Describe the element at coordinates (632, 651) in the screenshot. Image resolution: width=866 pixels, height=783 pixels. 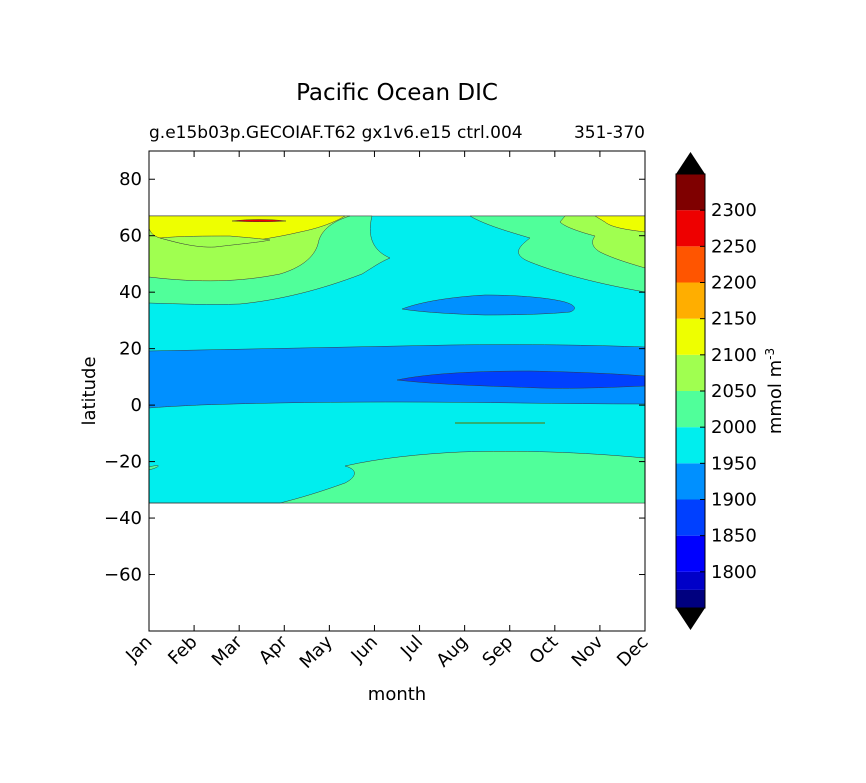
I see `x-tick-label: Dec` at that location.